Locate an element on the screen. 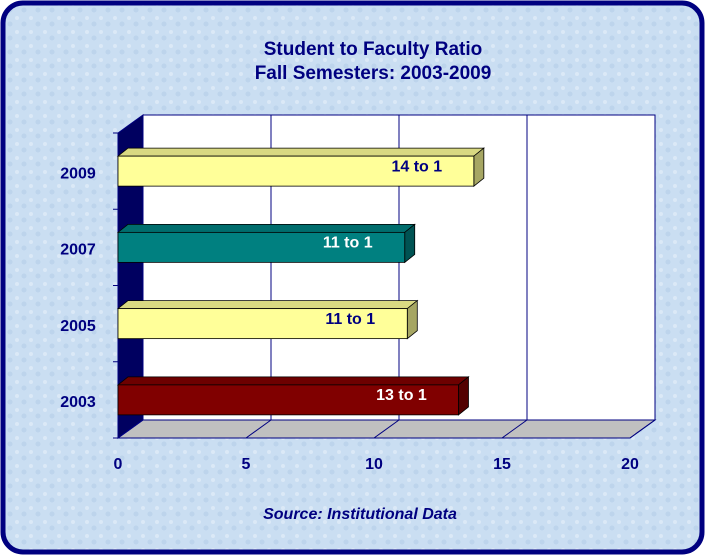 The width and height of the screenshot is (705, 555). y-tick-label: 2007 is located at coordinates (78, 250).